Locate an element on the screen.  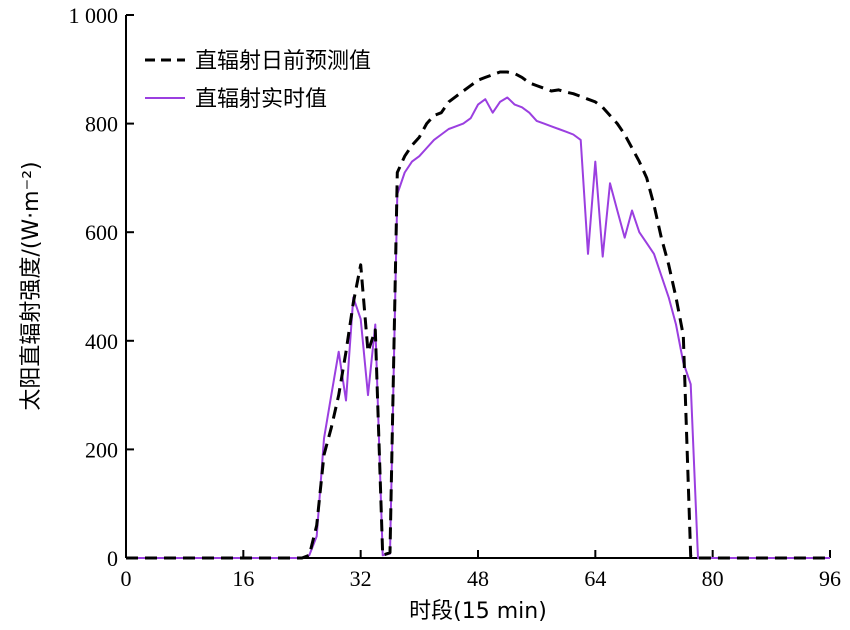
x-tick-label: 96 is located at coordinates (830, 578).